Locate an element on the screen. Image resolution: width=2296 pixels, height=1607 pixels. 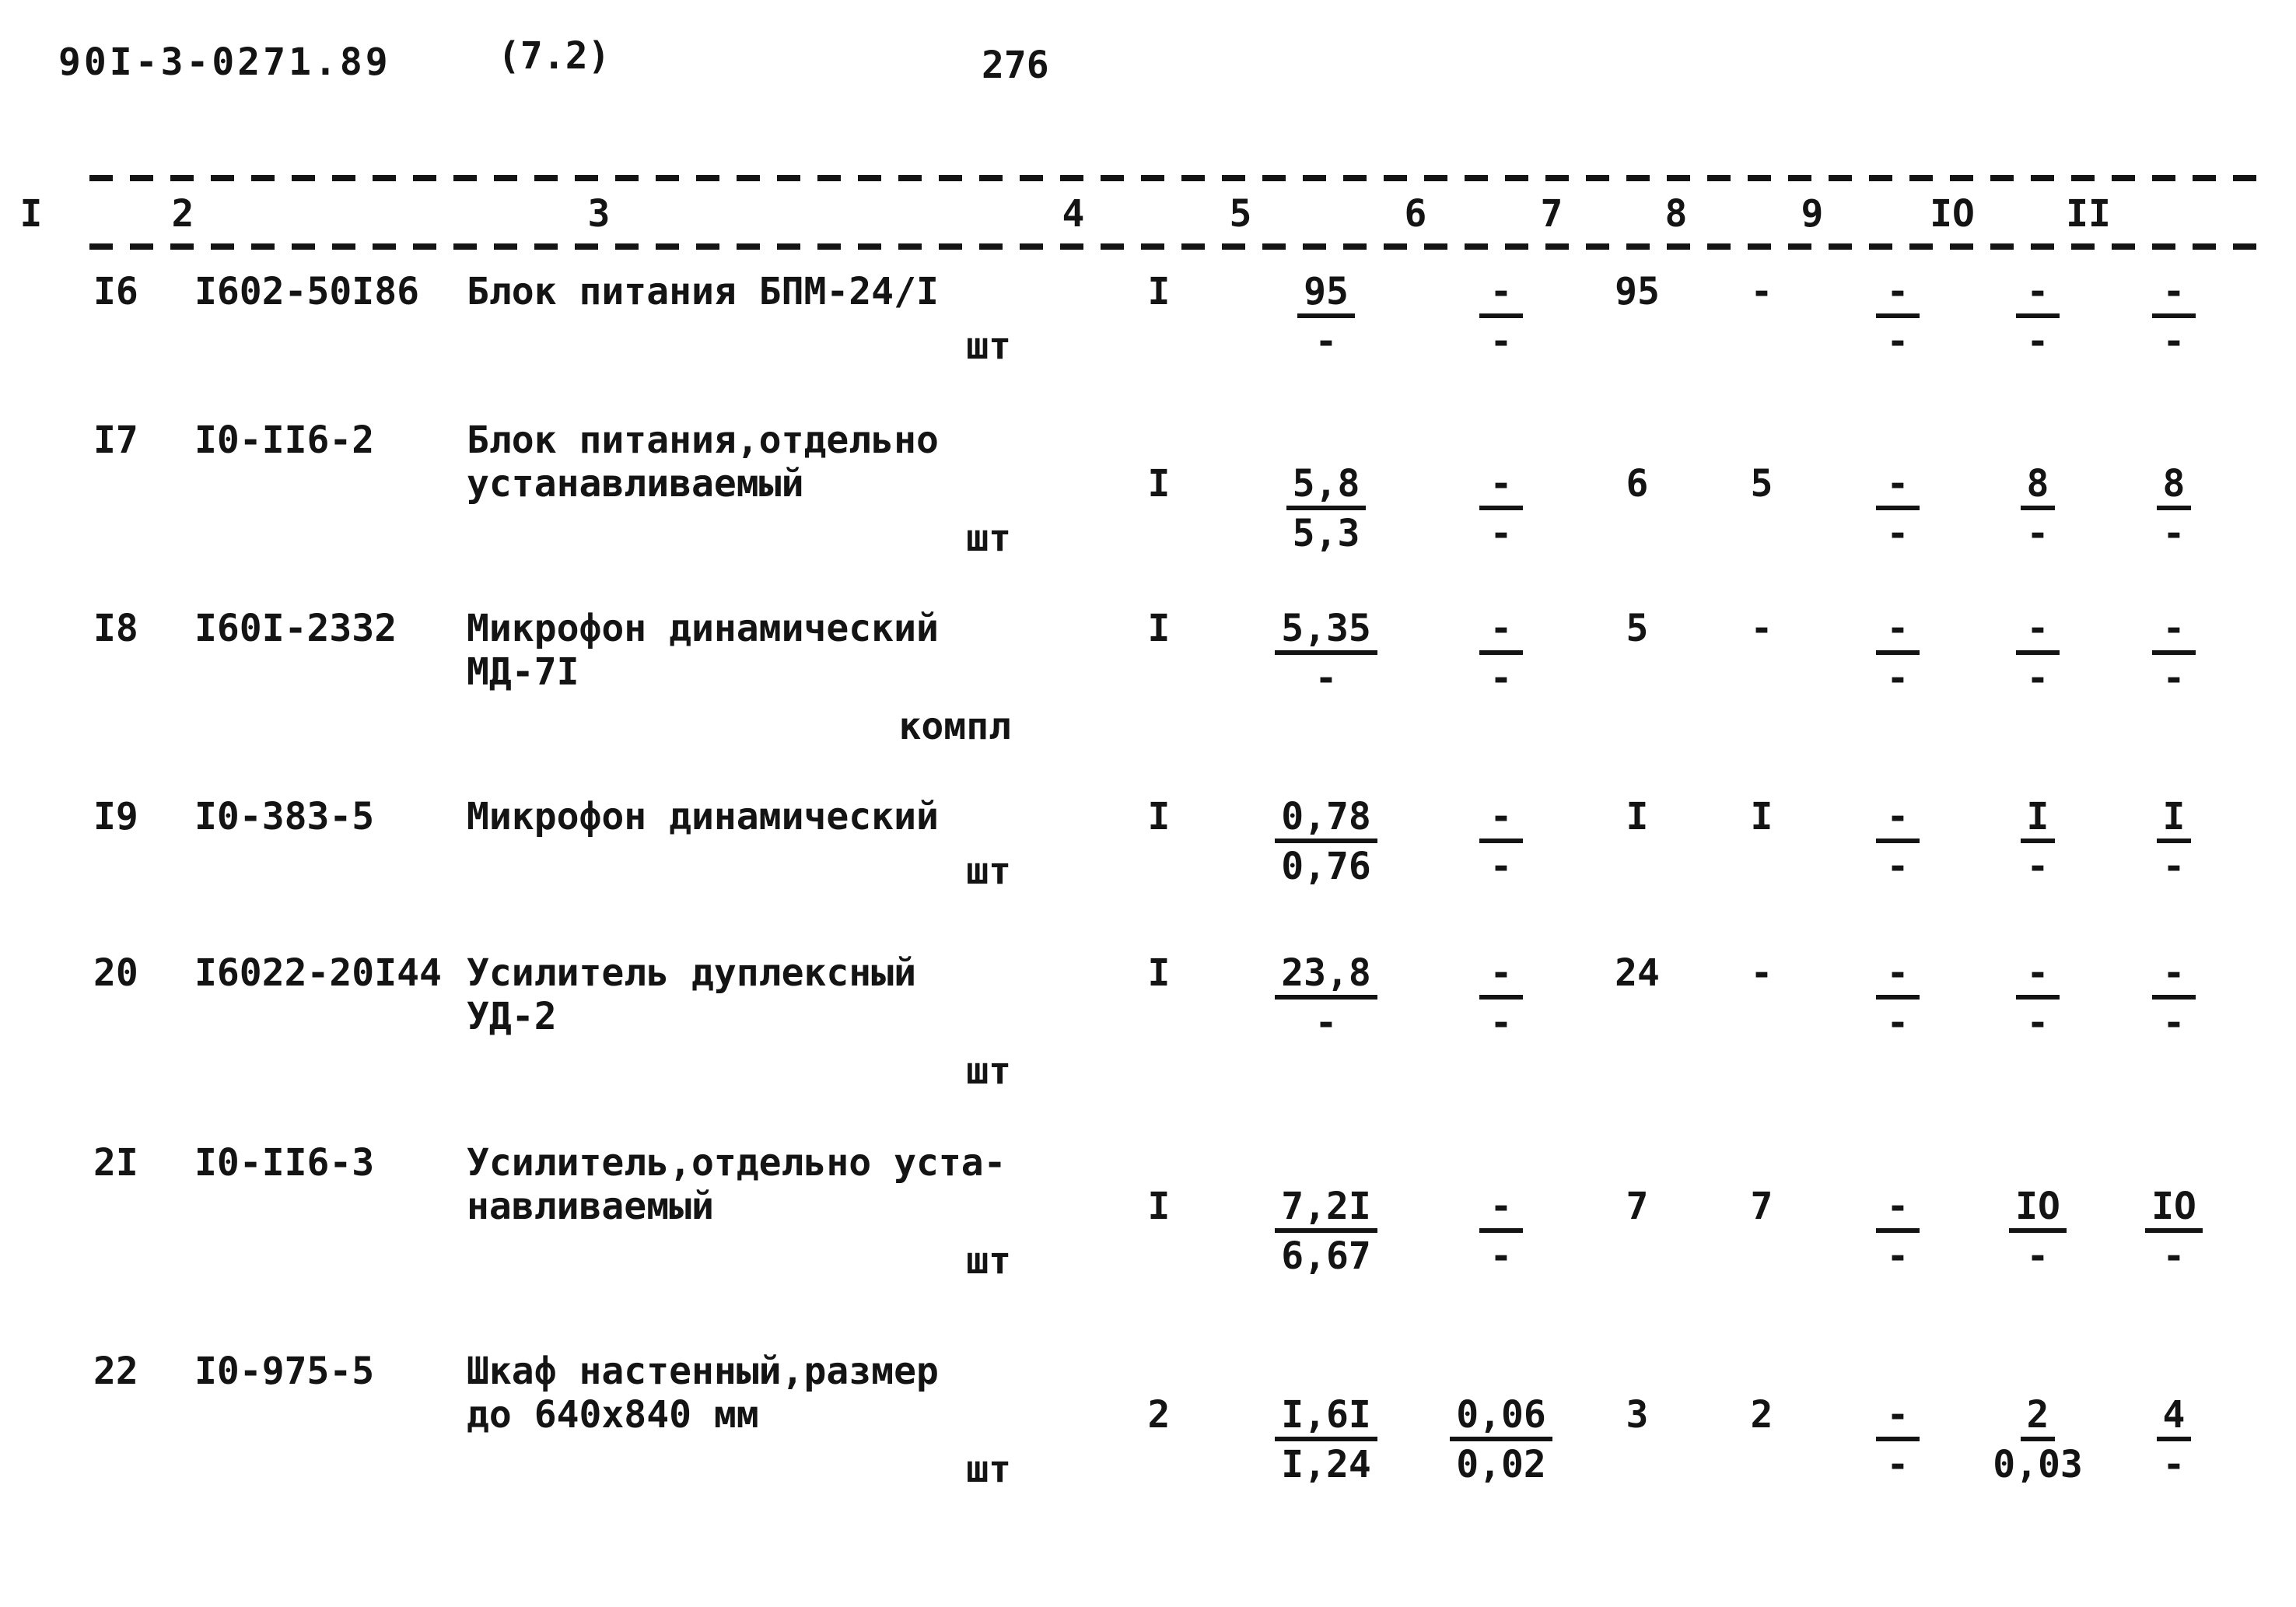
item-name-line: Блок питания,отдельно is located at coordinates (703, 440).